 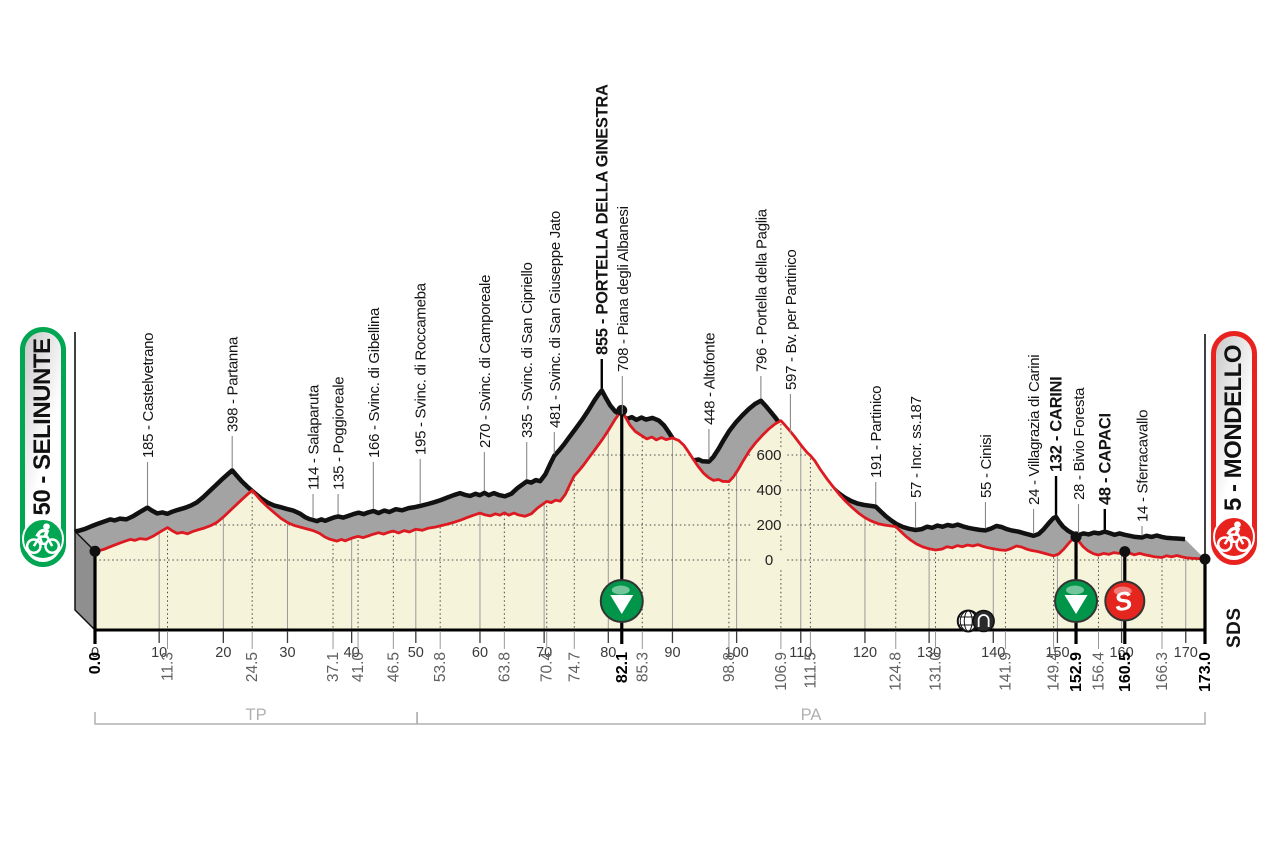 I want to click on waypoint-label: 57 - Incr. ss.187, so click(x=916, y=447).